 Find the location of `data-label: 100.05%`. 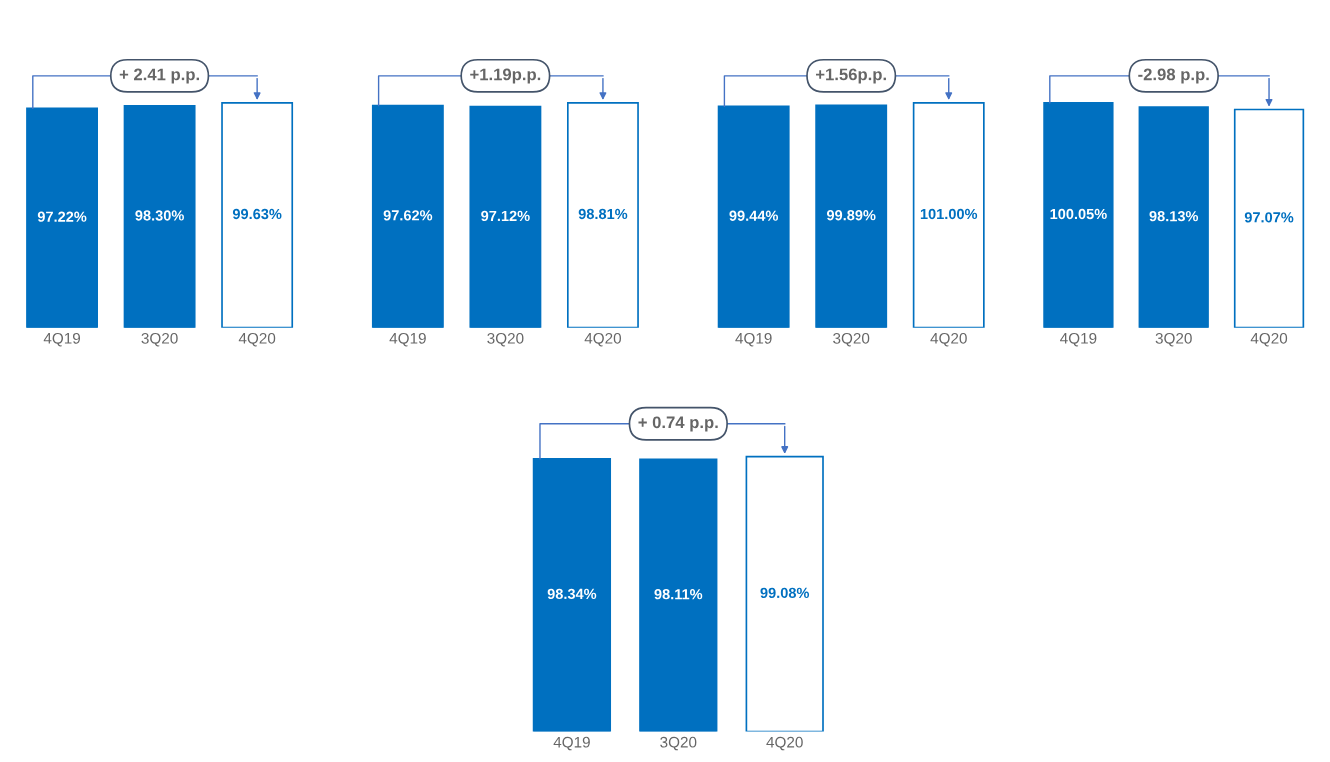

data-label: 100.05% is located at coordinates (1078, 214).